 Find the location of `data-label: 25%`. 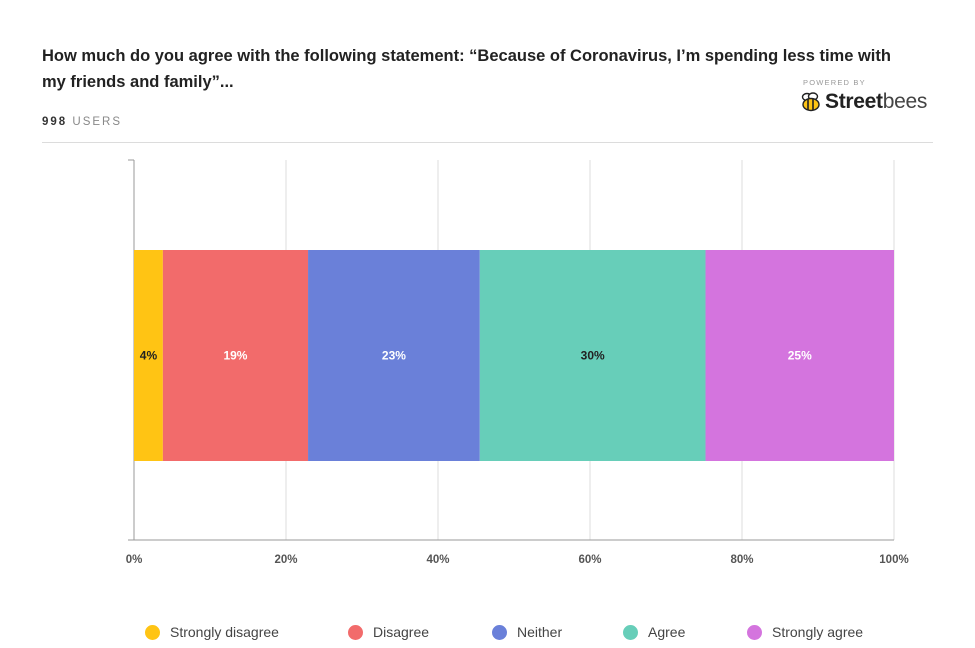

data-label: 25% is located at coordinates (800, 356).